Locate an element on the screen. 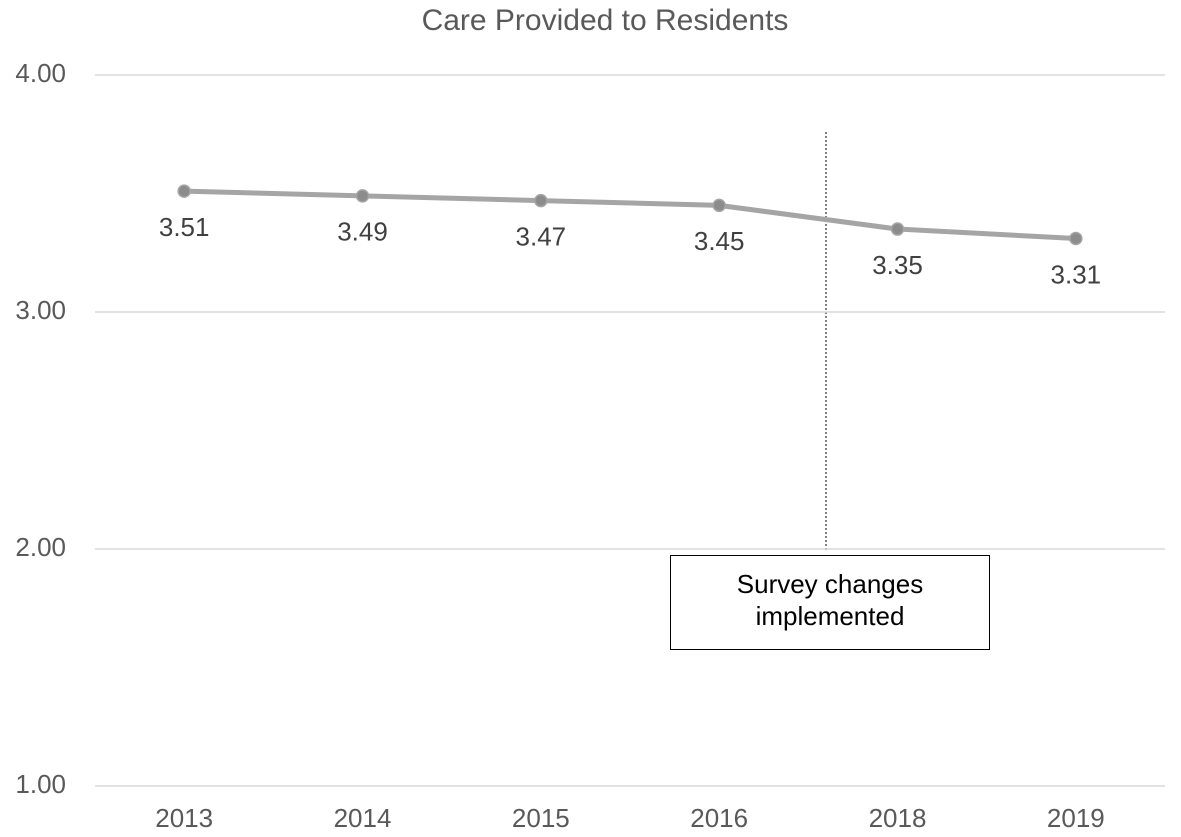 This screenshot has height=837, width=1181. series-line is located at coordinates (630, 215).